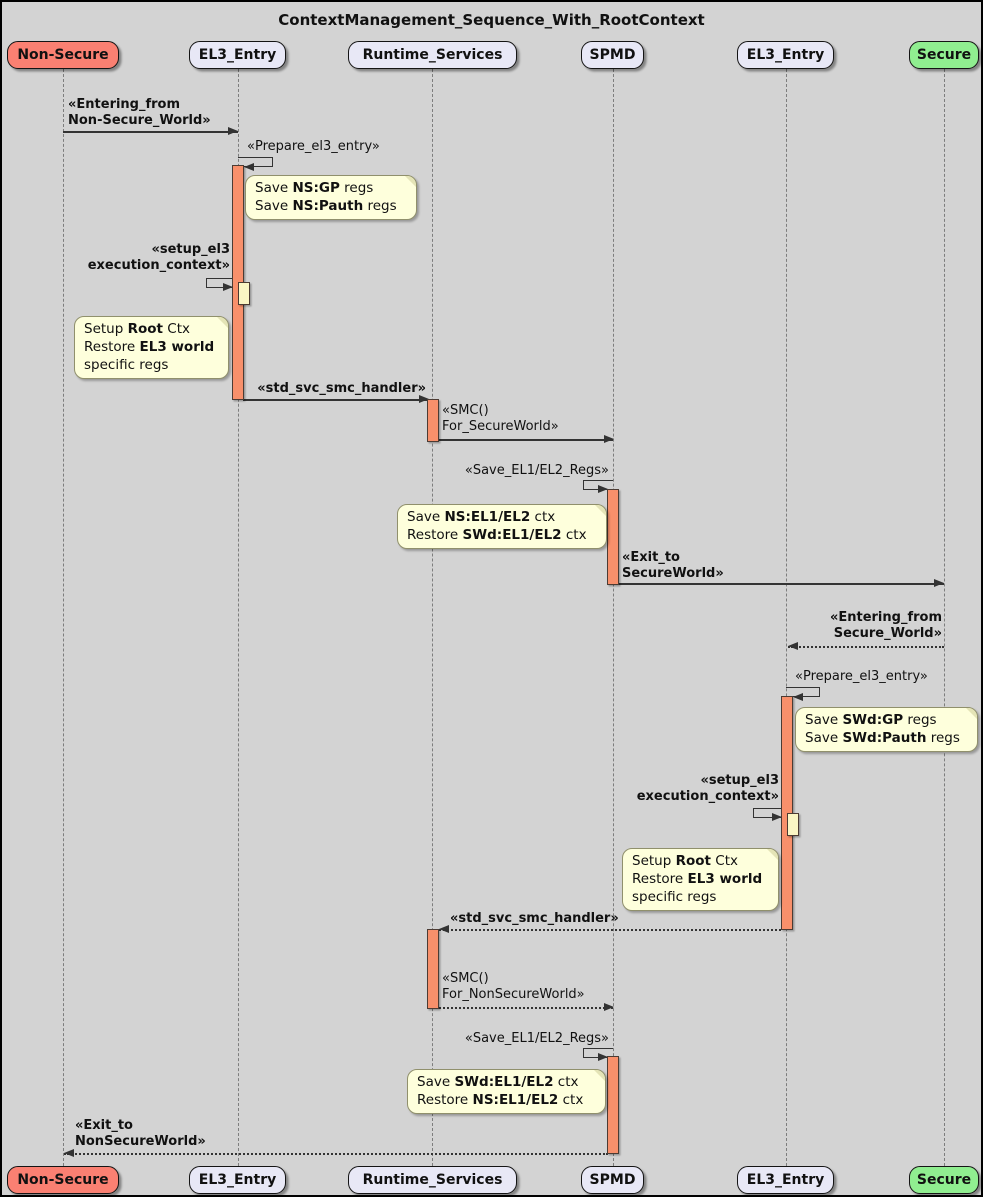  I want to click on participant-spmd-top: SPMD, so click(612, 55).